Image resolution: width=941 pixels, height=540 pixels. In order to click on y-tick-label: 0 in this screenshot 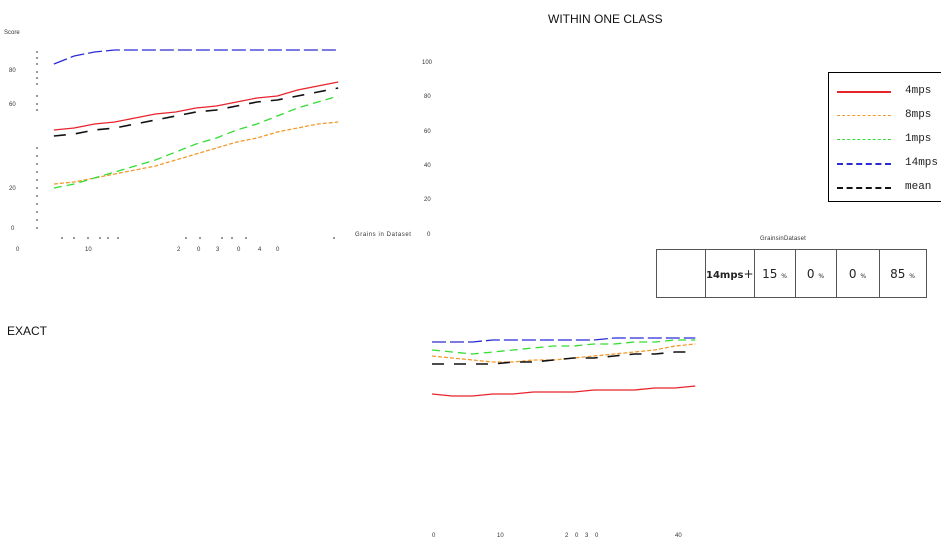, I will do `click(13, 229)`.